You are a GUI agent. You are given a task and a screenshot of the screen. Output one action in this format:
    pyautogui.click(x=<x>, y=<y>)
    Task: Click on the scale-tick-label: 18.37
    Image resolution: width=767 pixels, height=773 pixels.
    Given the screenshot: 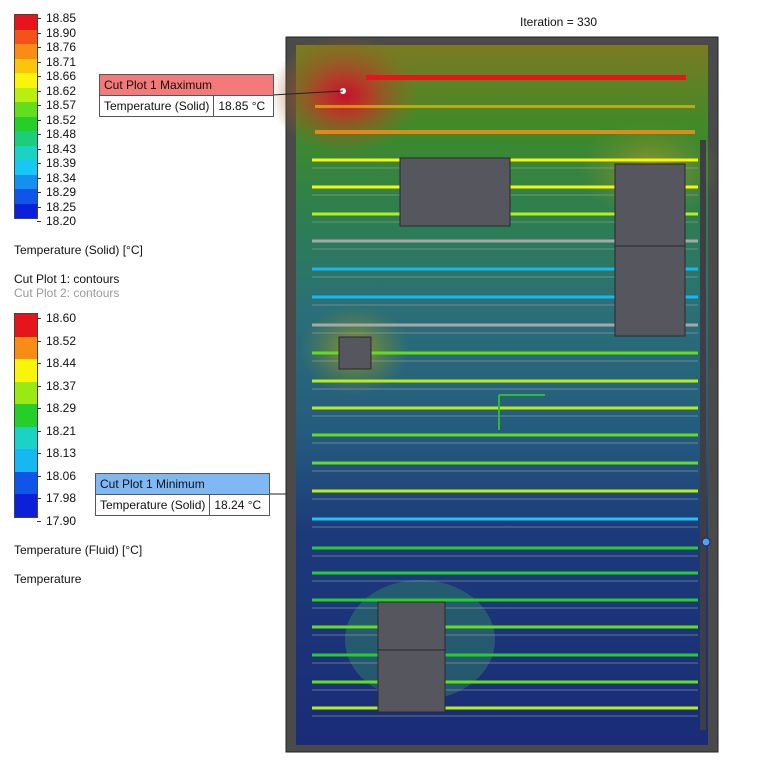 What is the action you would take?
    pyautogui.click(x=61, y=385)
    